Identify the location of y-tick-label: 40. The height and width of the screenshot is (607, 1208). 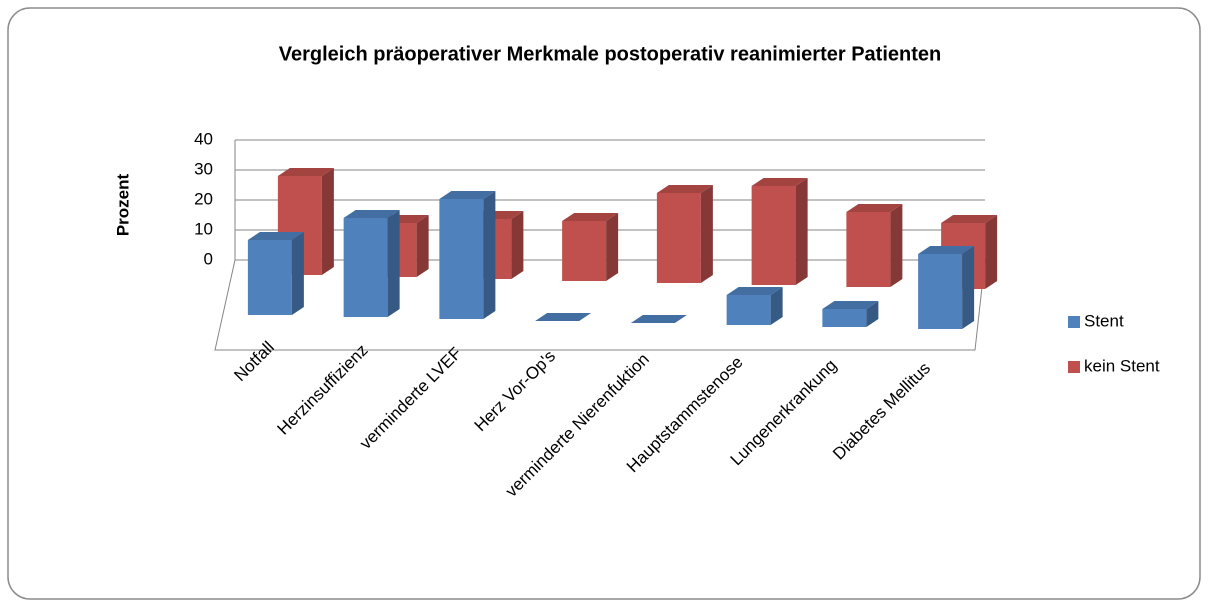
(203, 138).